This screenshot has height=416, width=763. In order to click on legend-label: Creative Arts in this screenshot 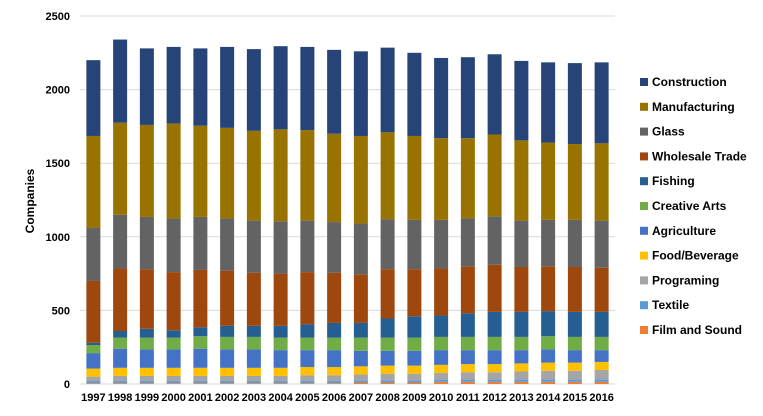, I will do `click(689, 206)`.